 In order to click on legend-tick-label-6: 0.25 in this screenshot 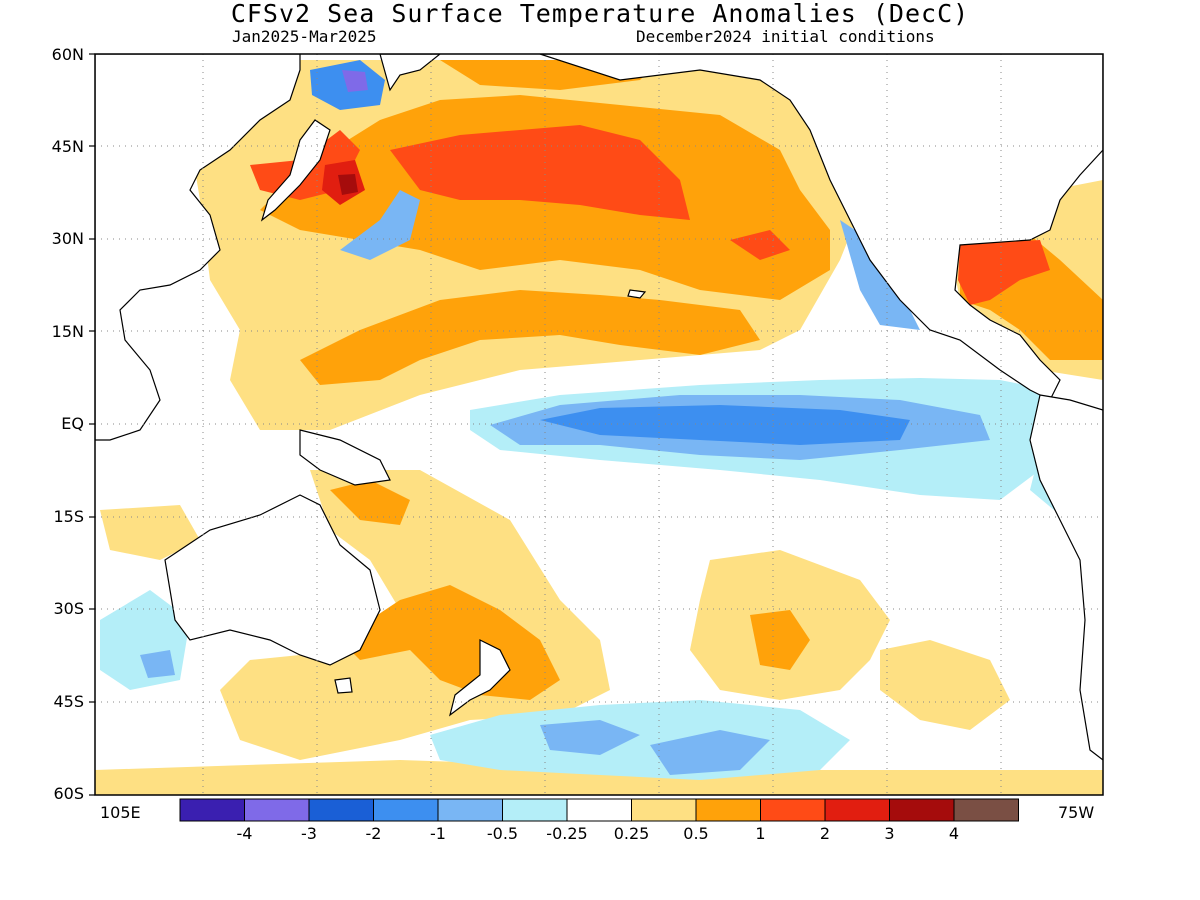, I will do `click(632, 833)`.